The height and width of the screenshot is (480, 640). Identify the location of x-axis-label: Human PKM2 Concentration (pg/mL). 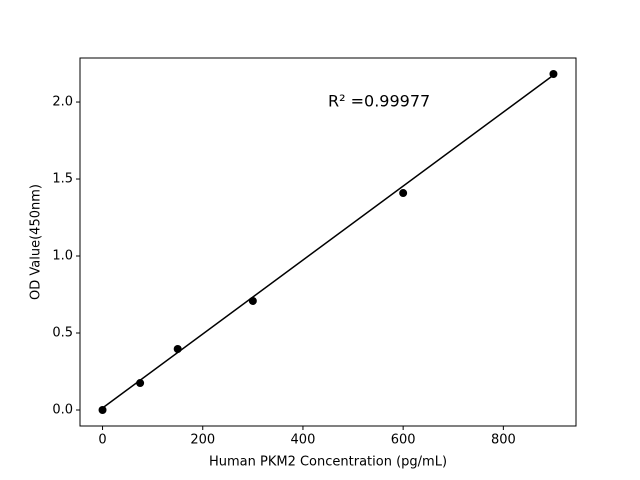
(328, 462).